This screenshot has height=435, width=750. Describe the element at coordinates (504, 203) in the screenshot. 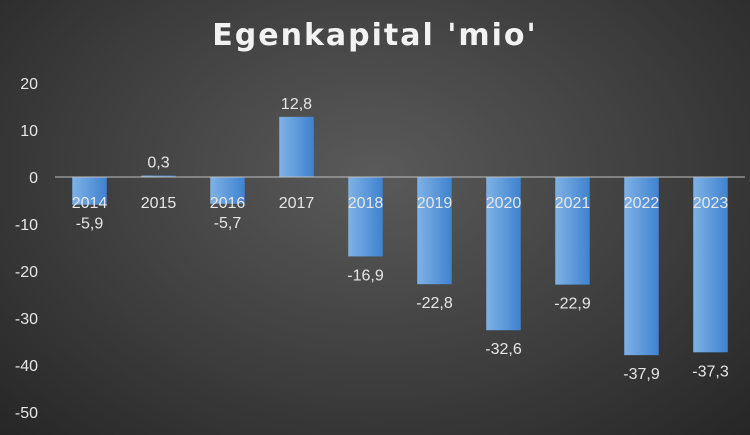

I see `x-tick-label: 2020` at that location.